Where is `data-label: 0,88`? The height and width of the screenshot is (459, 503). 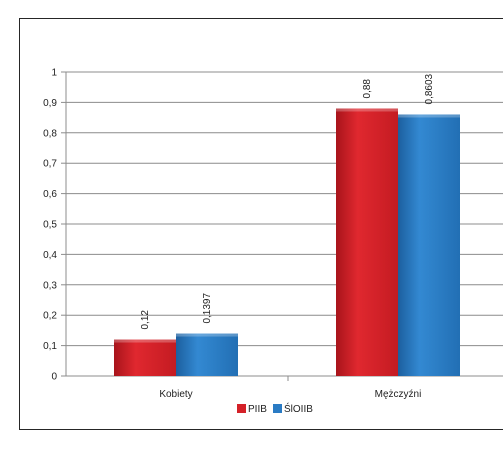
data-label: 0,88 is located at coordinates (367, 89).